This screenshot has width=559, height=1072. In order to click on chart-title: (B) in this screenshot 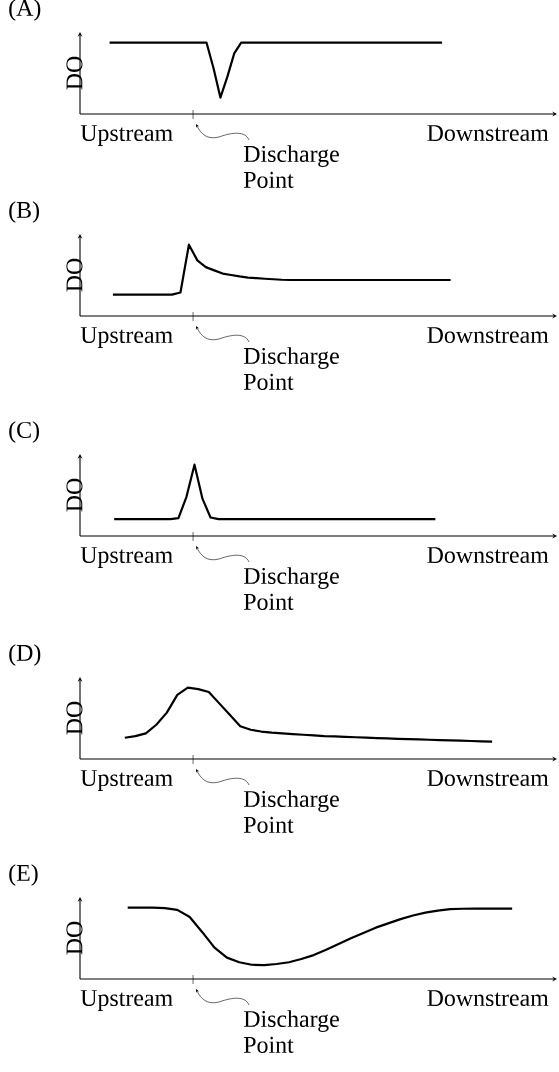, I will do `click(24, 212)`.